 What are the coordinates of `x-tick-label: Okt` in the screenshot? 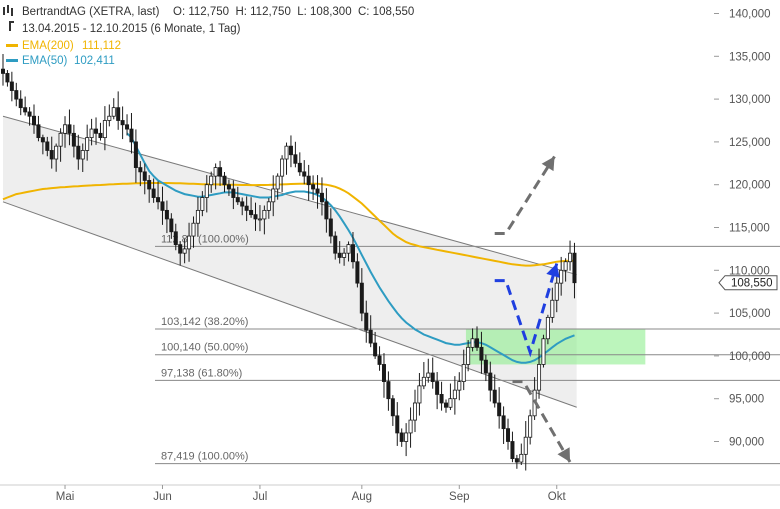 It's located at (557, 497).